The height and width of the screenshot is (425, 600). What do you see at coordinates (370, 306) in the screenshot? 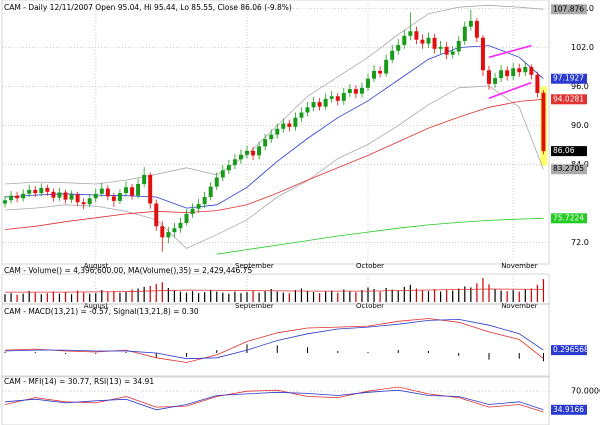
I see `x-tick-label: October` at bounding box center [370, 306].